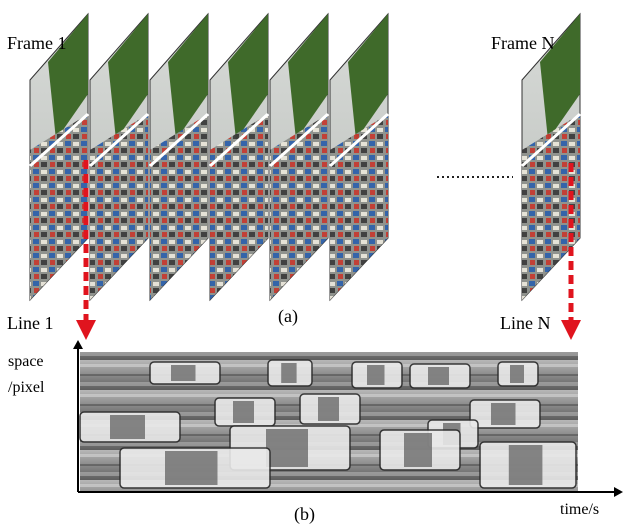  I want to click on label-line-1: Line 1, so click(30, 323).